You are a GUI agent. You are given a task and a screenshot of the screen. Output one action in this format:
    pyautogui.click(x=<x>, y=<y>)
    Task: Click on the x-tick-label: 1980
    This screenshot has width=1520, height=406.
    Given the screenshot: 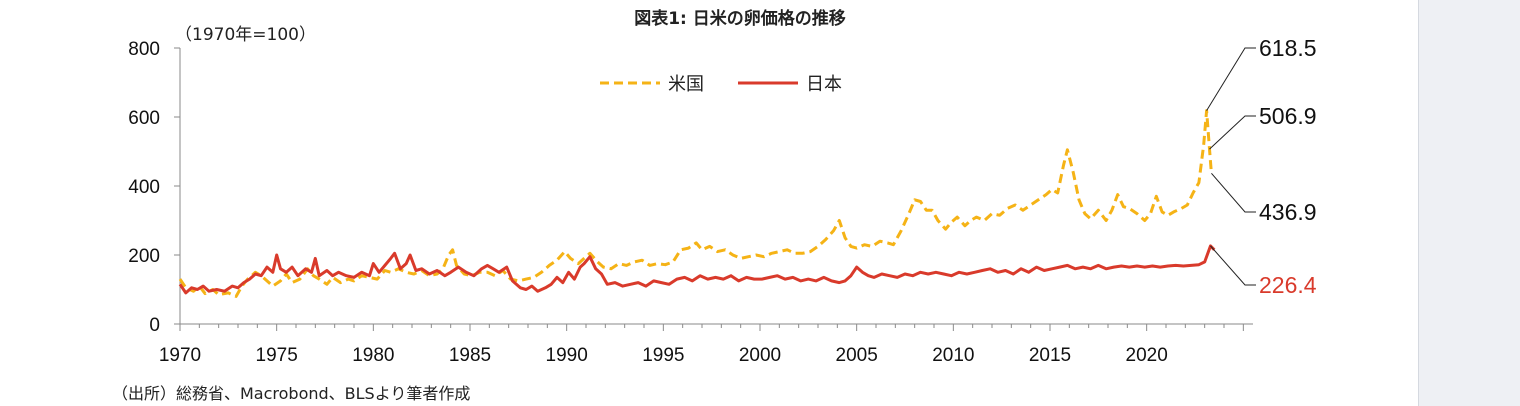 What is the action you would take?
    pyautogui.click(x=373, y=355)
    